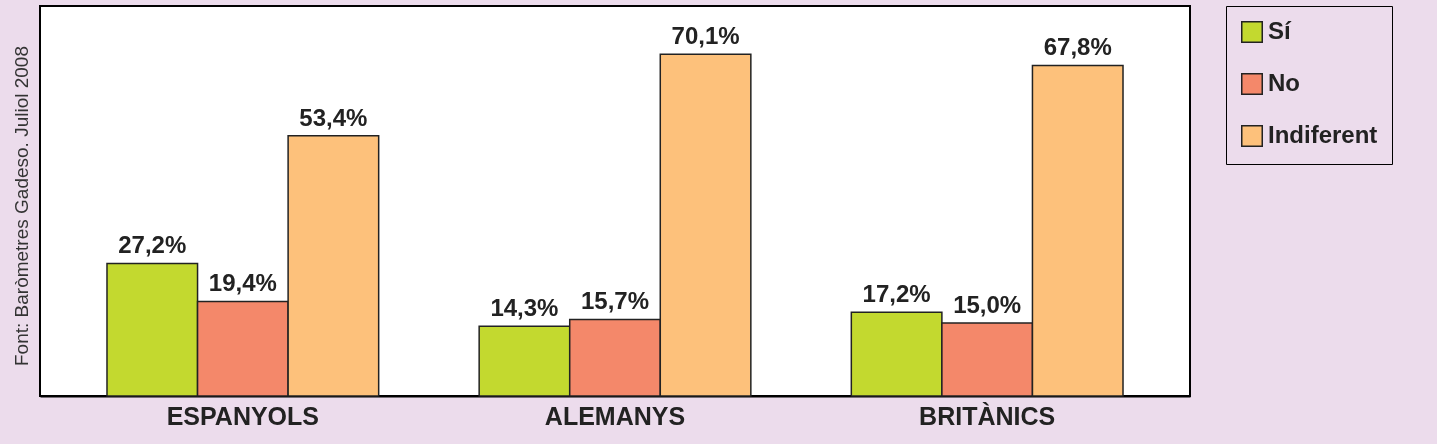  I want to click on data-label: 53,4%, so click(333, 117).